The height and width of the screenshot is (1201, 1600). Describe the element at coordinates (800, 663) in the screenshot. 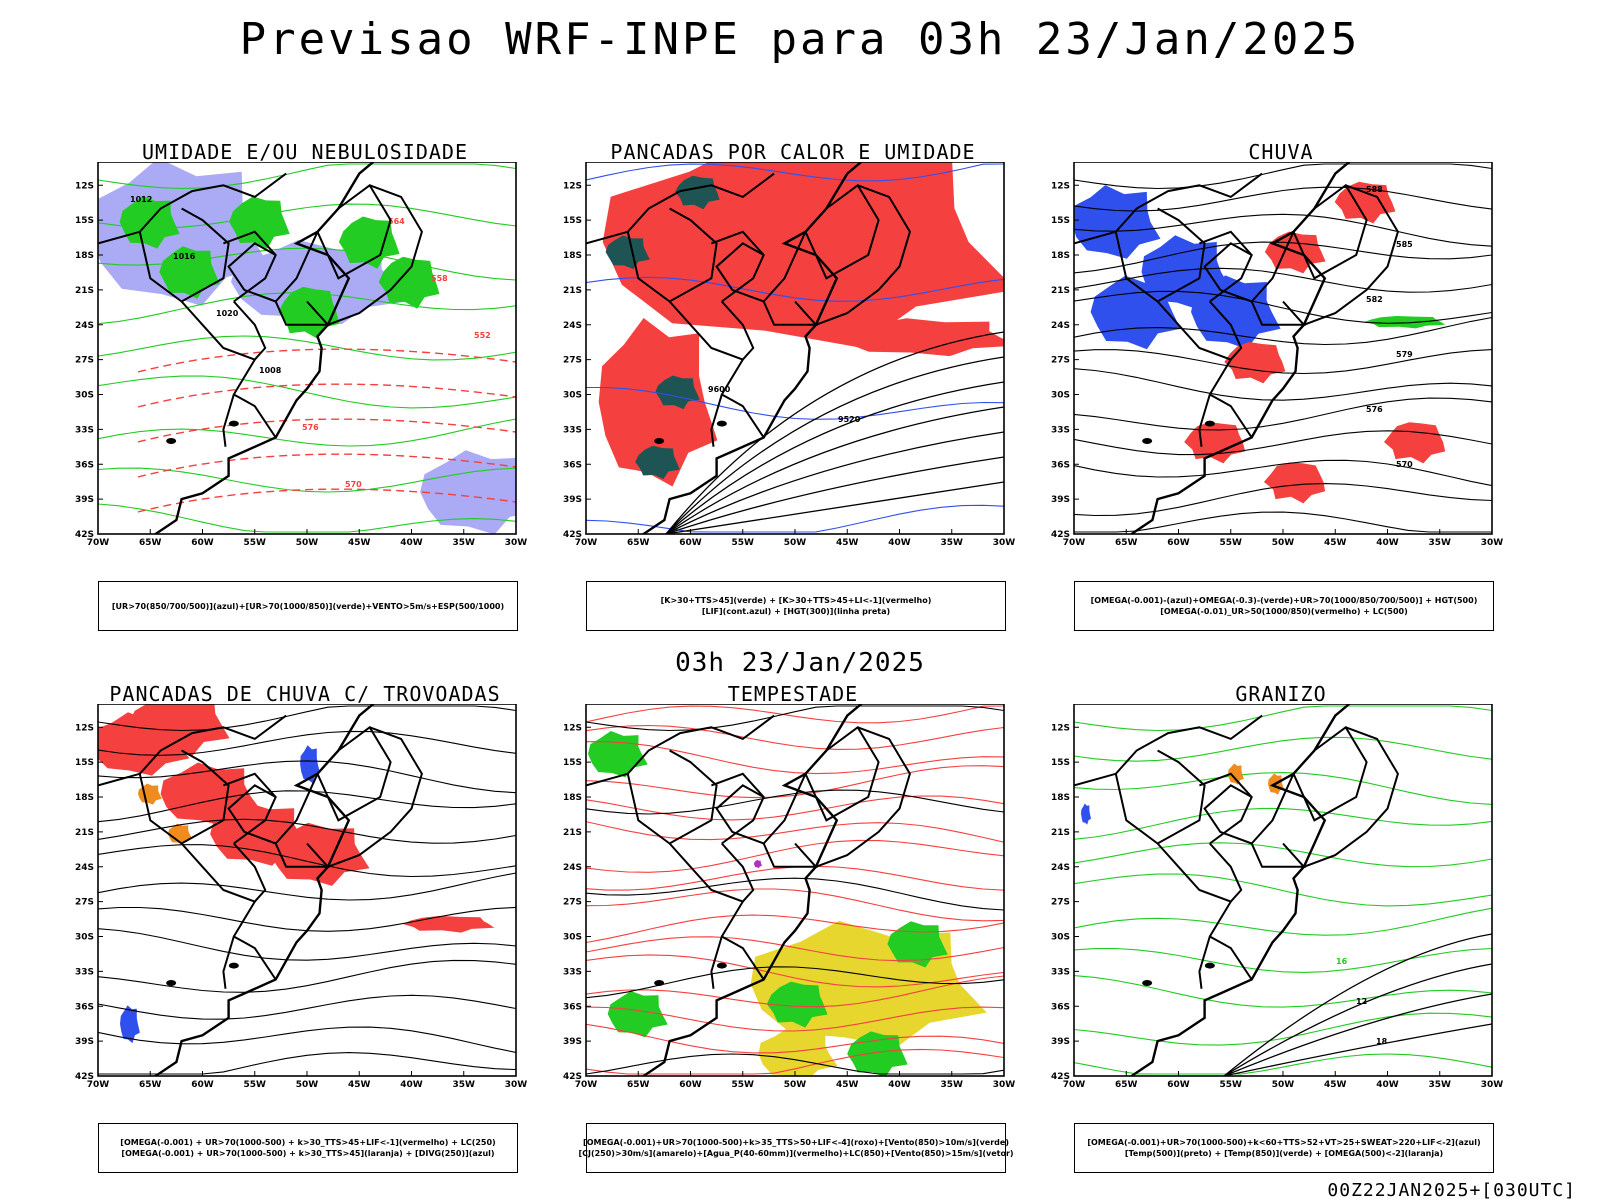

I see `middle-title: 03h 23/Jan/2025` at that location.